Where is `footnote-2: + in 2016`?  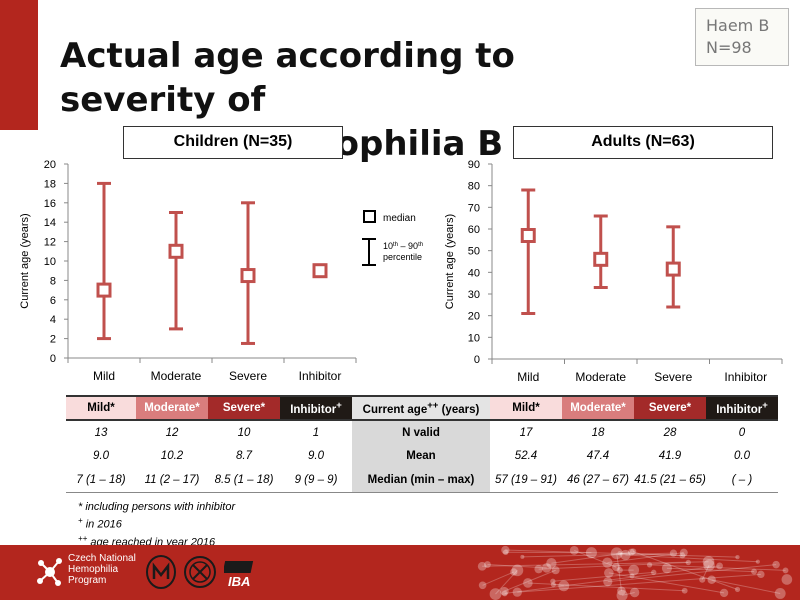 footnote-2: + in 2016 is located at coordinates (100, 523).